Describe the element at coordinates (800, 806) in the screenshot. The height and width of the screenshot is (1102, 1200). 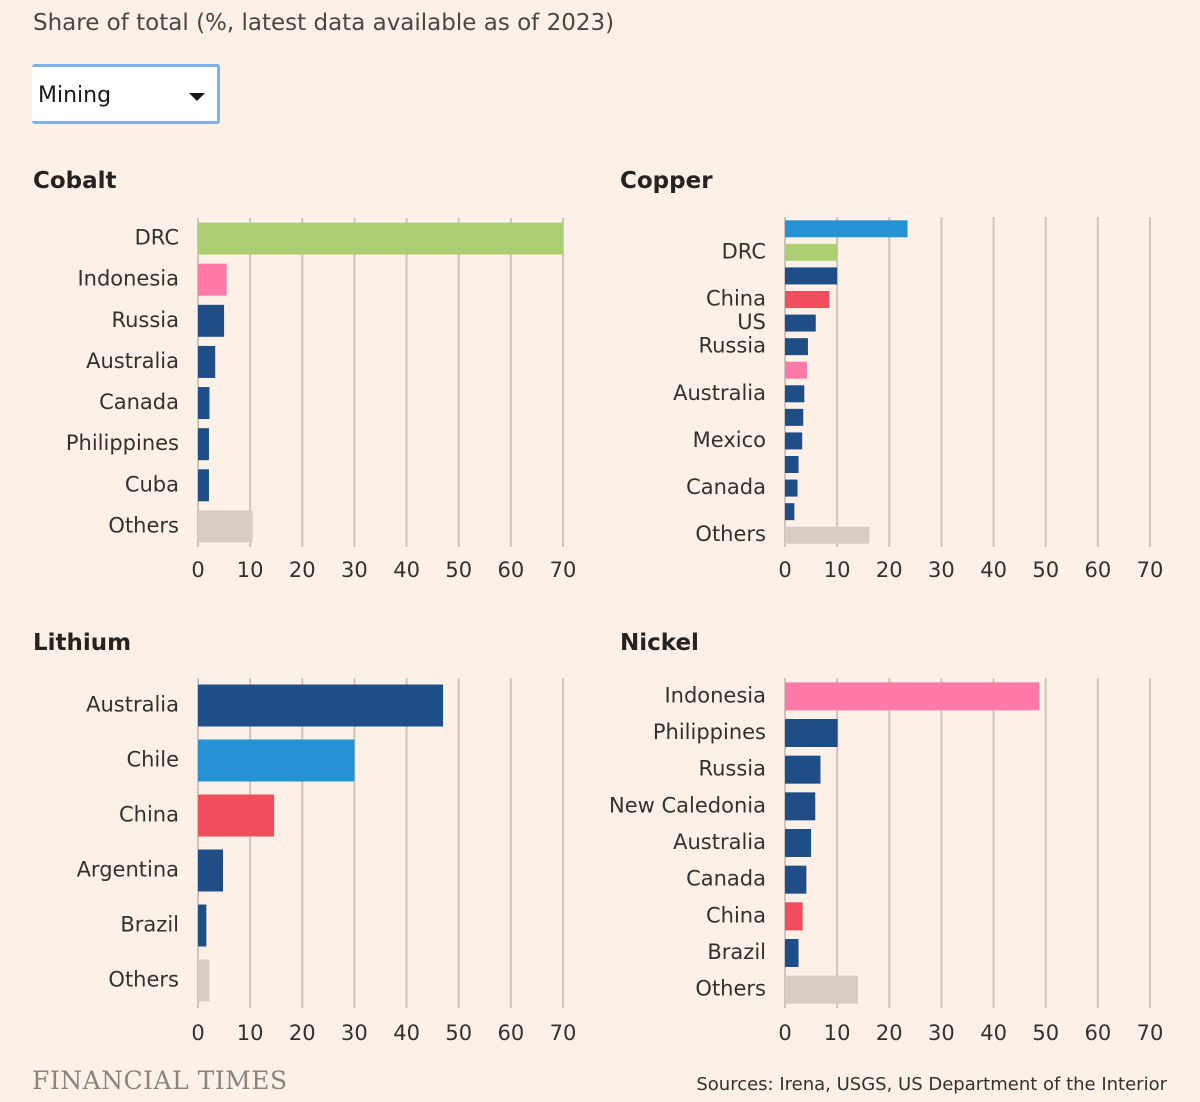
I see `bar-new-caledonia` at that location.